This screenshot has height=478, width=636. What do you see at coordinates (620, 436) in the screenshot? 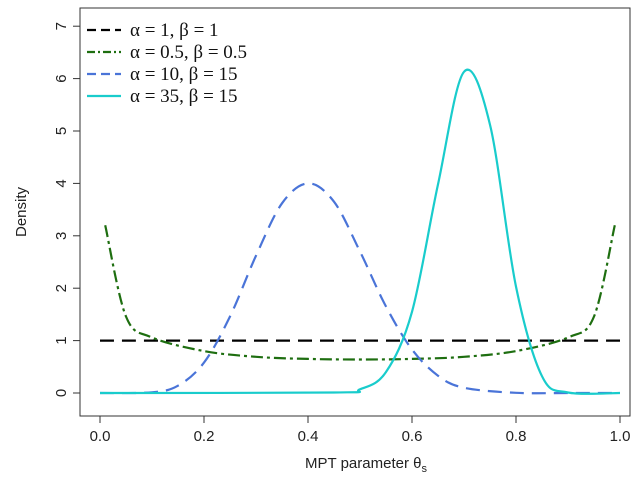
I see `x-tick-label: 1.0` at bounding box center [620, 436].